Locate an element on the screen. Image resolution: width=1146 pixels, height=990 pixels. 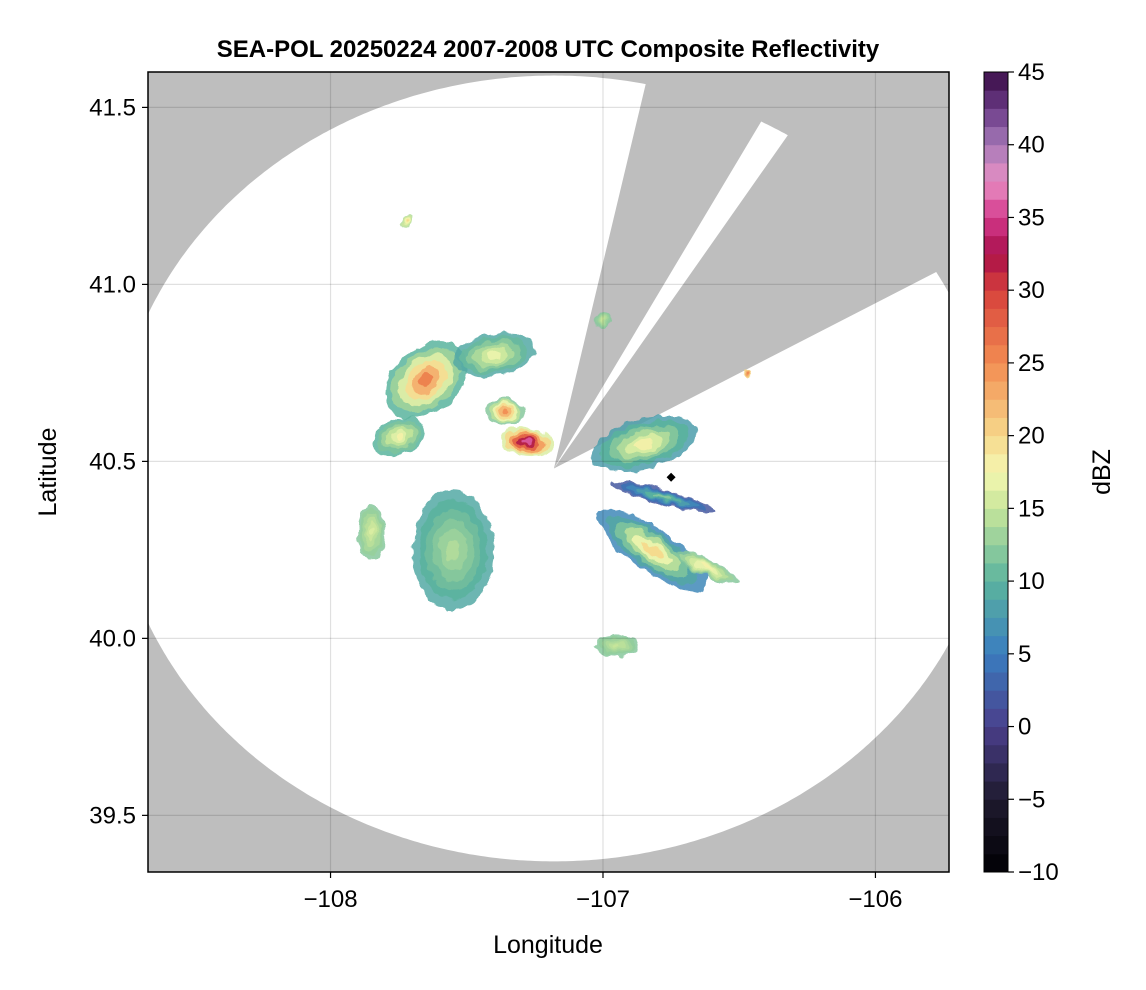
y-tick-label: 41.0 is located at coordinates (112, 284).